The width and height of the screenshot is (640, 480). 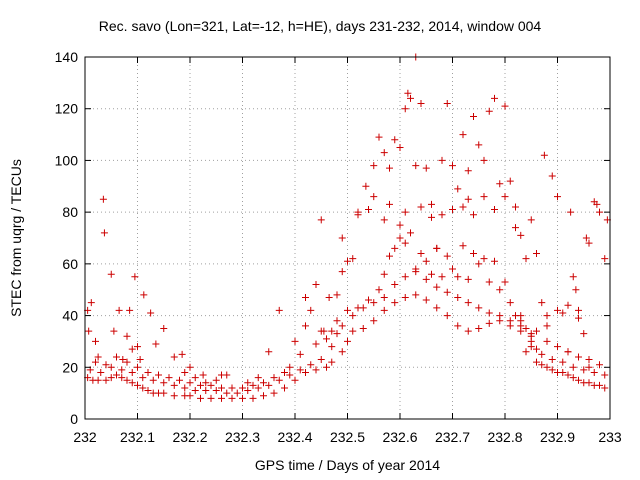 I want to click on x-tick-label: 232.6, so click(x=399, y=437).